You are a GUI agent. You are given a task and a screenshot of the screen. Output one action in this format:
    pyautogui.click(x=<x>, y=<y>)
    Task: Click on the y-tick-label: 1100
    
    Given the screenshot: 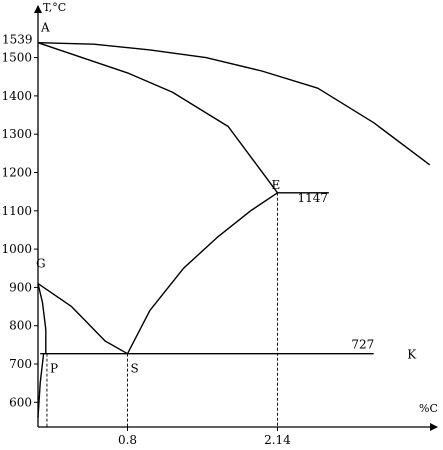 What is the action you would take?
    pyautogui.click(x=16, y=211)
    